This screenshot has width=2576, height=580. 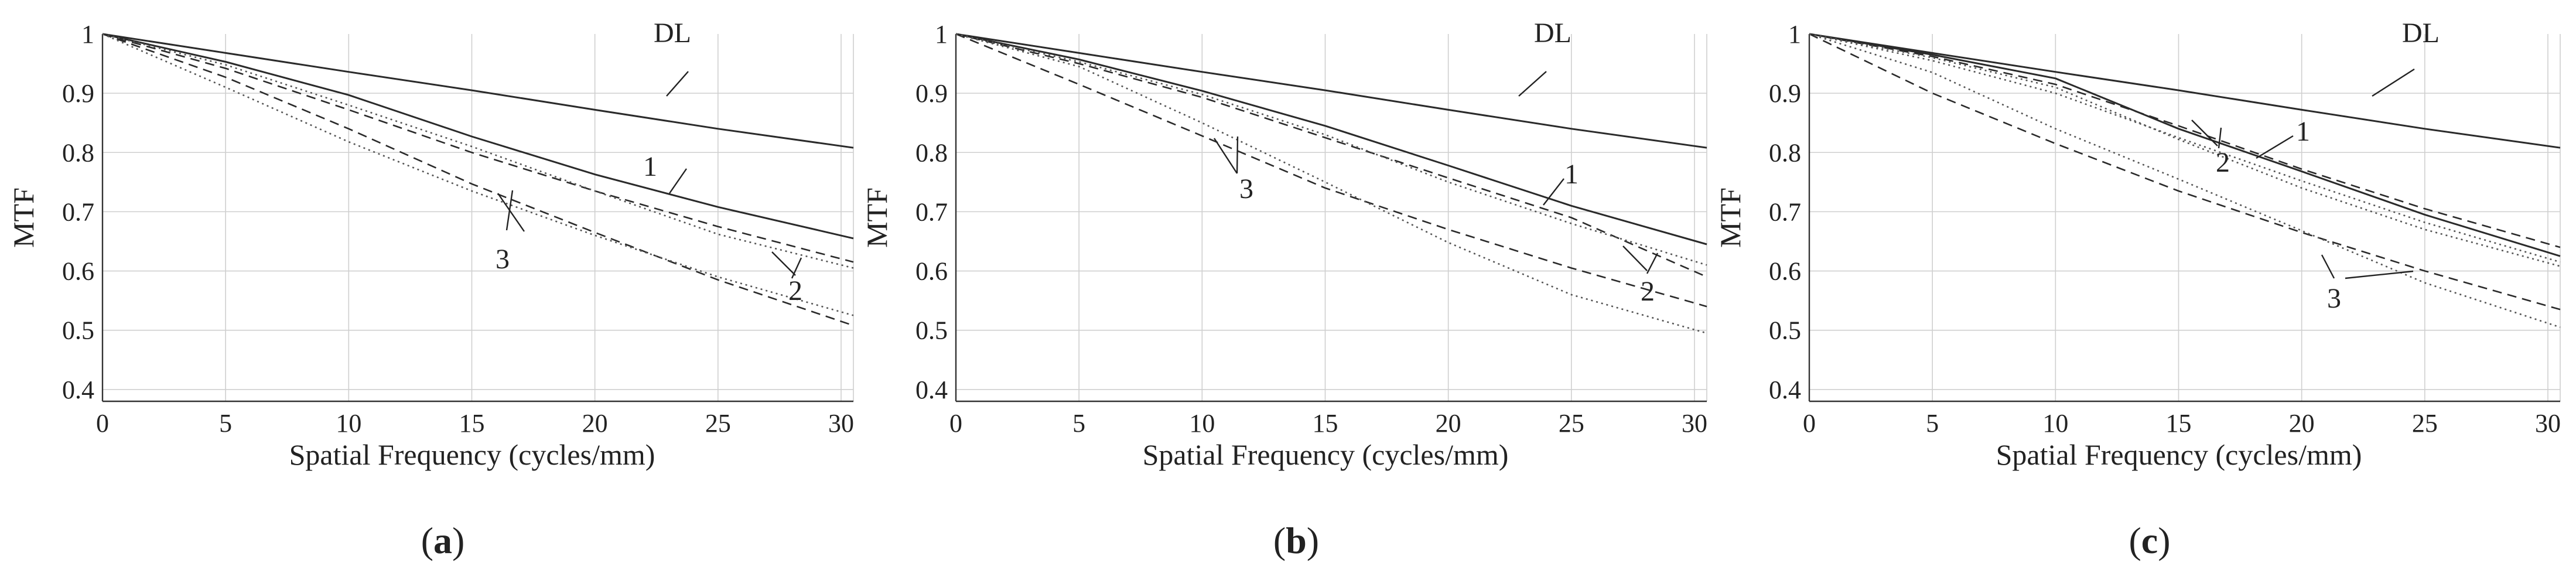 I want to click on series-line-2-dashed, so click(x=478, y=148).